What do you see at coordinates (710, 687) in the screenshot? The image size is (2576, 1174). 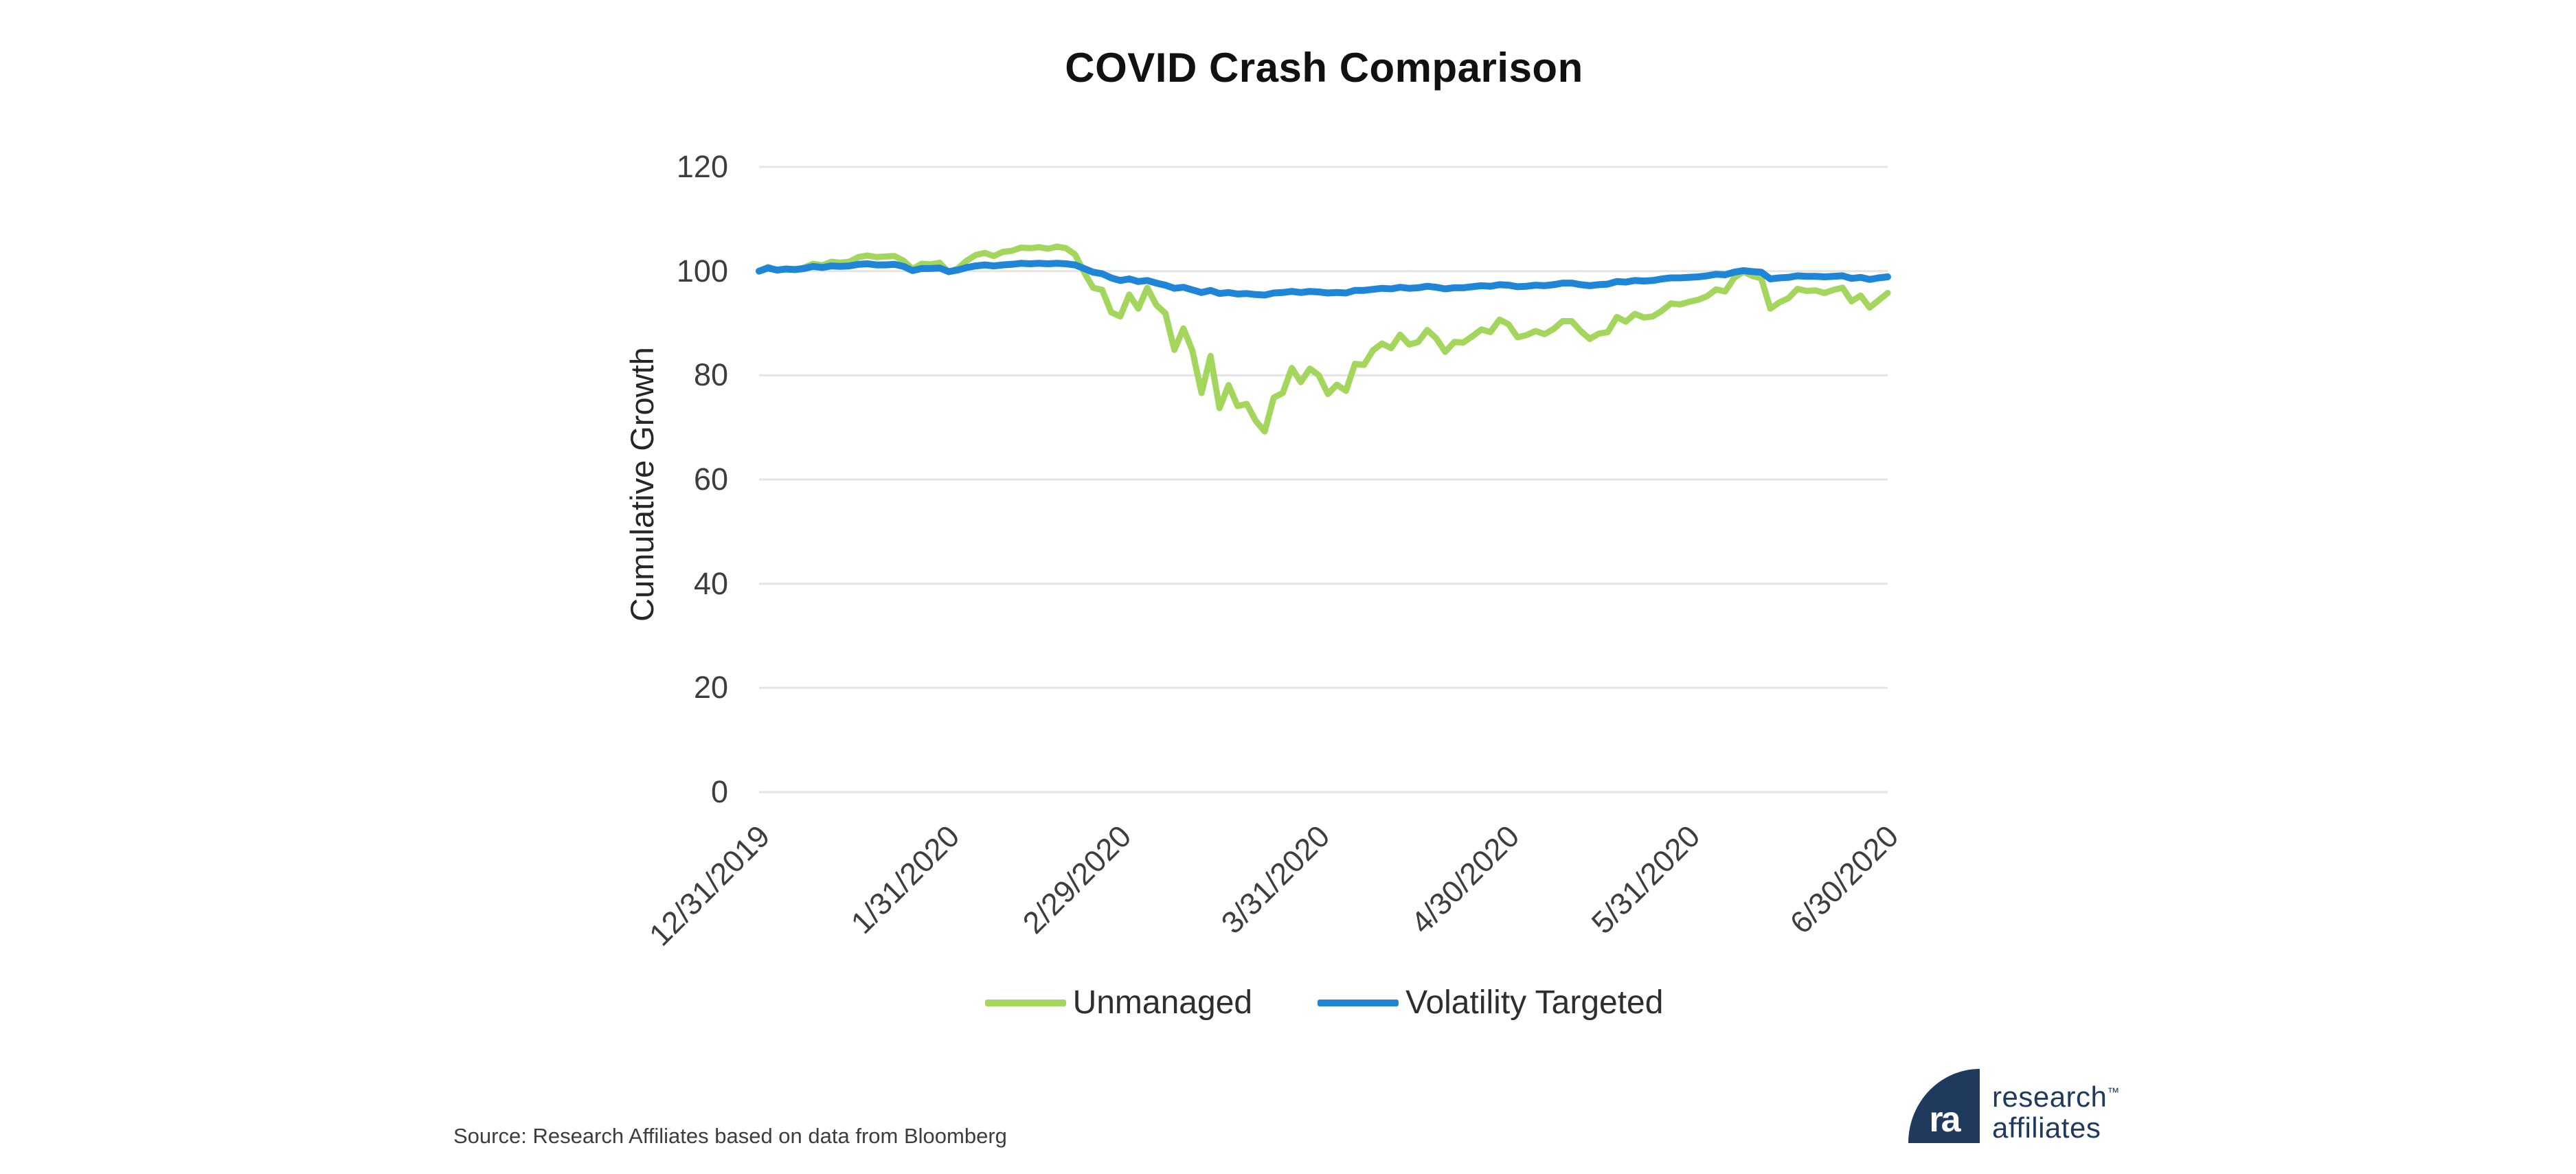 I see `y-tick-label: 20` at bounding box center [710, 687].